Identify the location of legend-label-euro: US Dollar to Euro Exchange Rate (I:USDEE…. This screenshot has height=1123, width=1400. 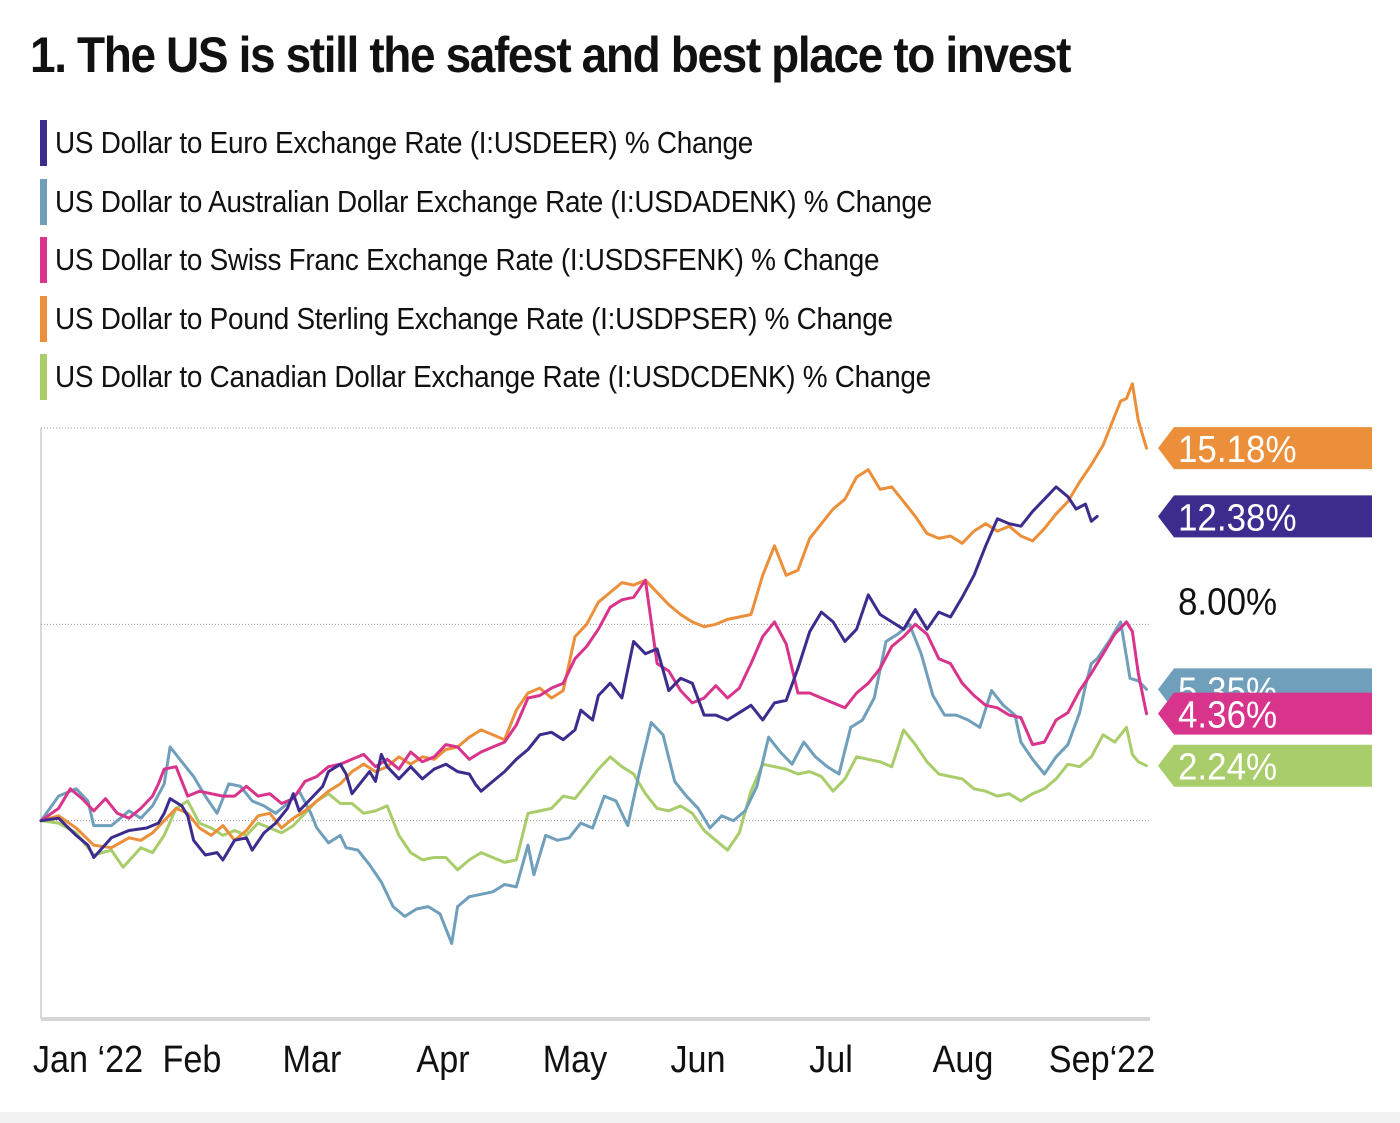
(404, 143).